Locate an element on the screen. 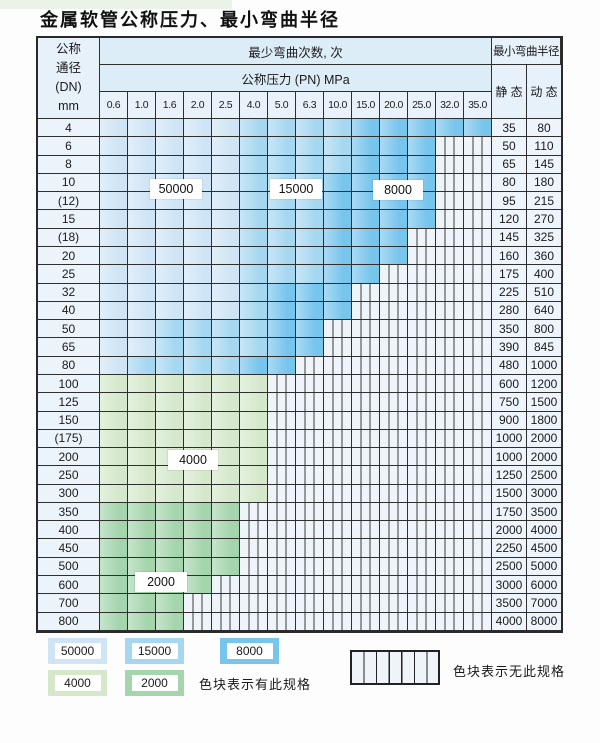 The width and height of the screenshot is (600, 743). dynamic-radius-cell: 3500 is located at coordinates (544, 512).